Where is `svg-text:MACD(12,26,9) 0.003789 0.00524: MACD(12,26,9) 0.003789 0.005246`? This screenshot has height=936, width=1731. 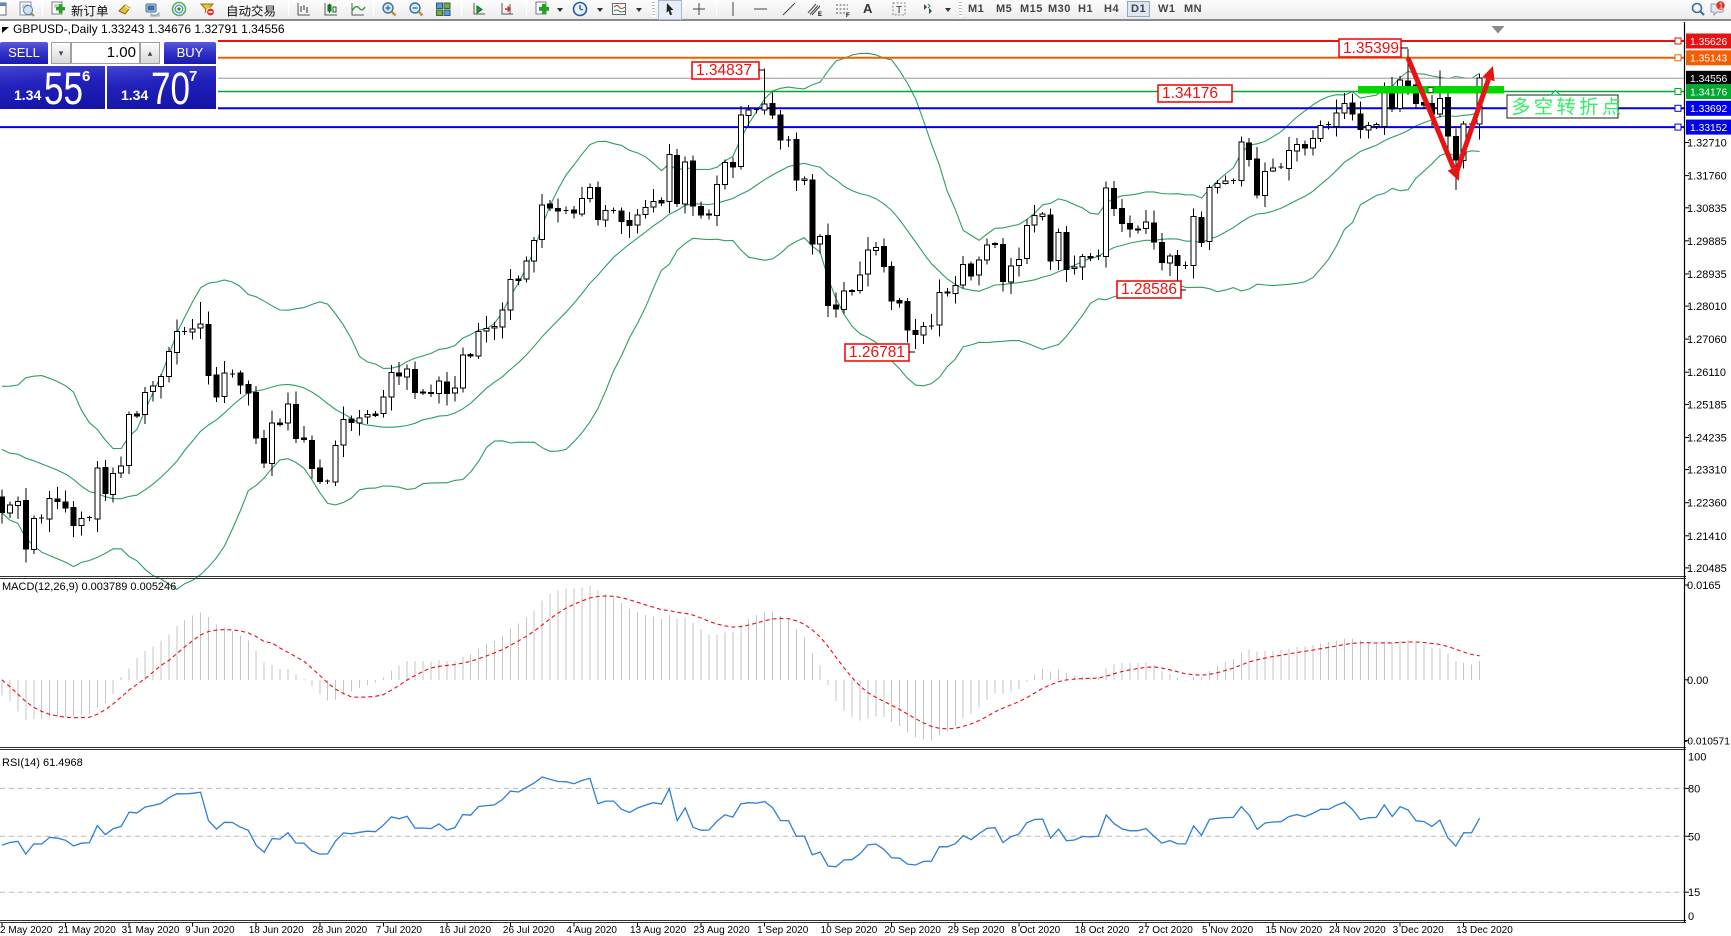
svg-text:MACD(12,26,9) 0.003789 0.00524: MACD(12,26,9) 0.003789 0.005246 is located at coordinates (89, 587).